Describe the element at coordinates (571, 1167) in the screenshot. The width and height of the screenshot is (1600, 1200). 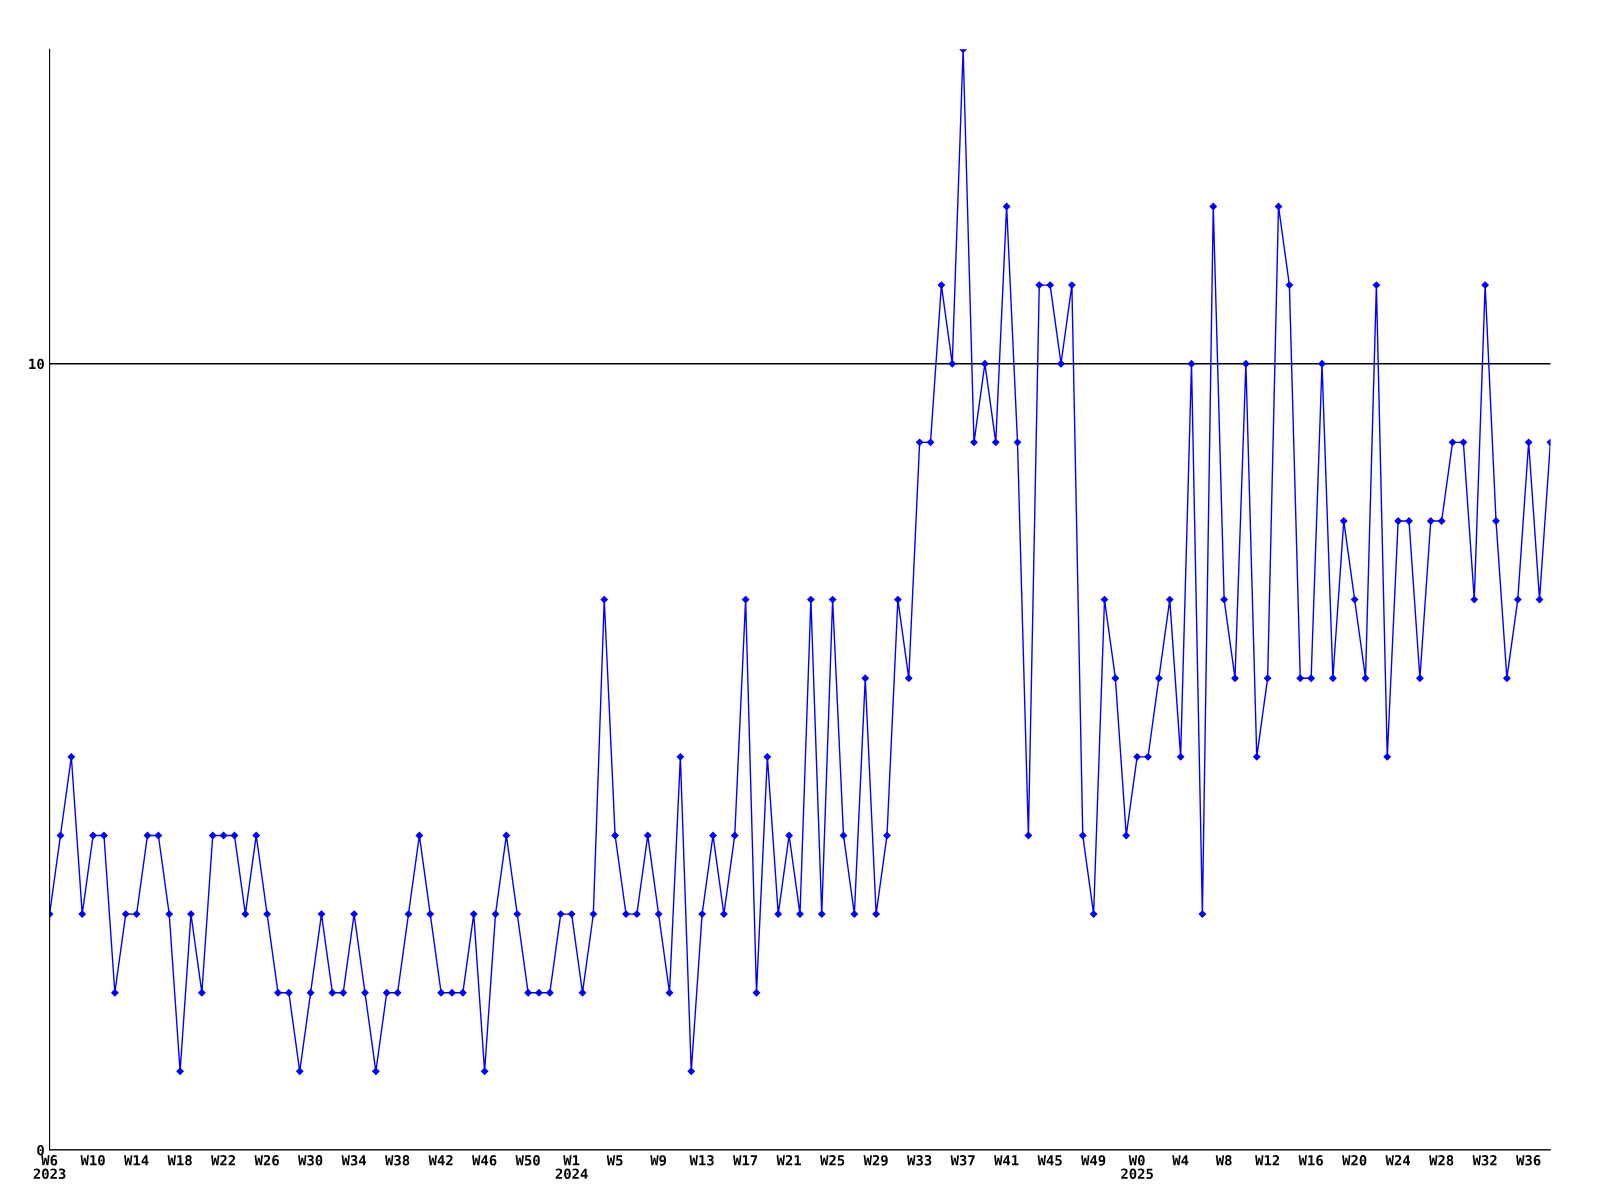
I see `x-tick-label: W1 2024` at that location.